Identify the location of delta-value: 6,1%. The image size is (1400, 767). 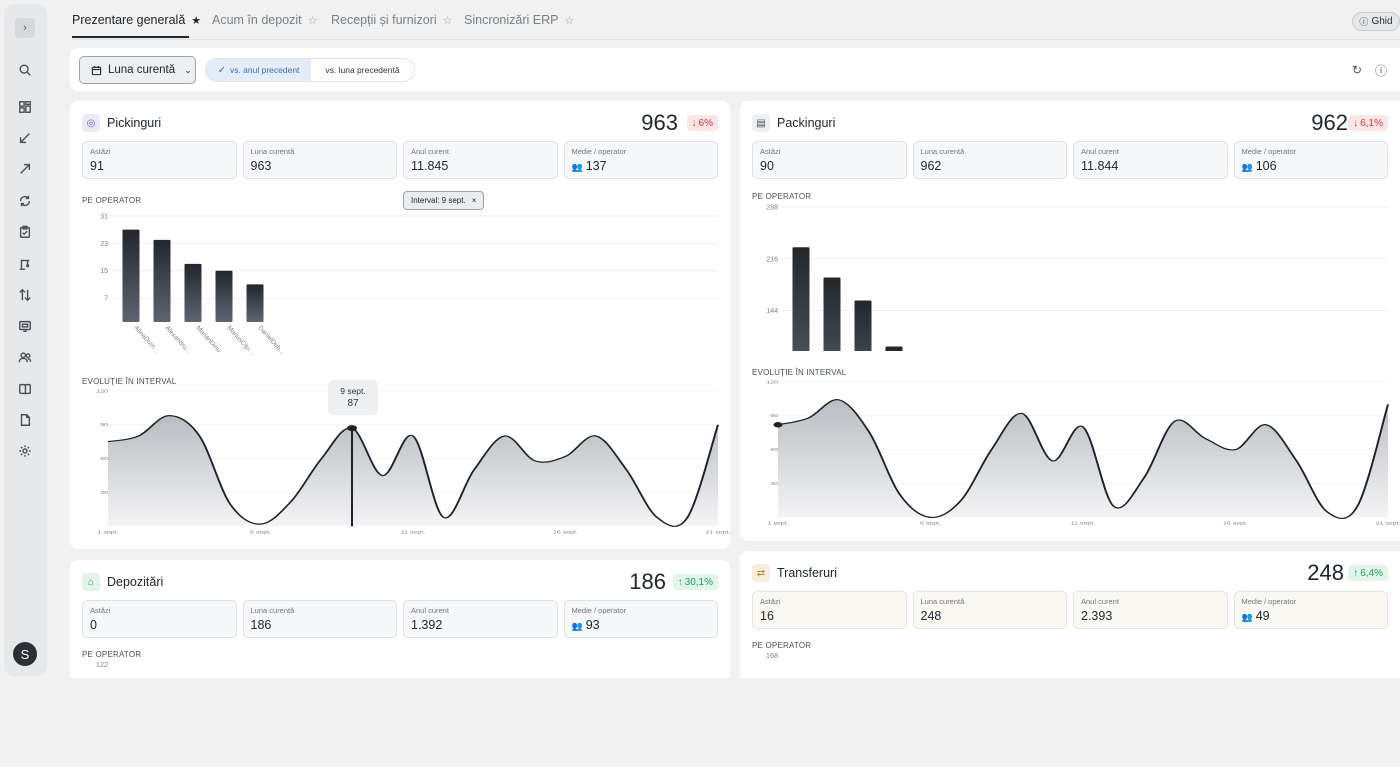
(1371, 123).